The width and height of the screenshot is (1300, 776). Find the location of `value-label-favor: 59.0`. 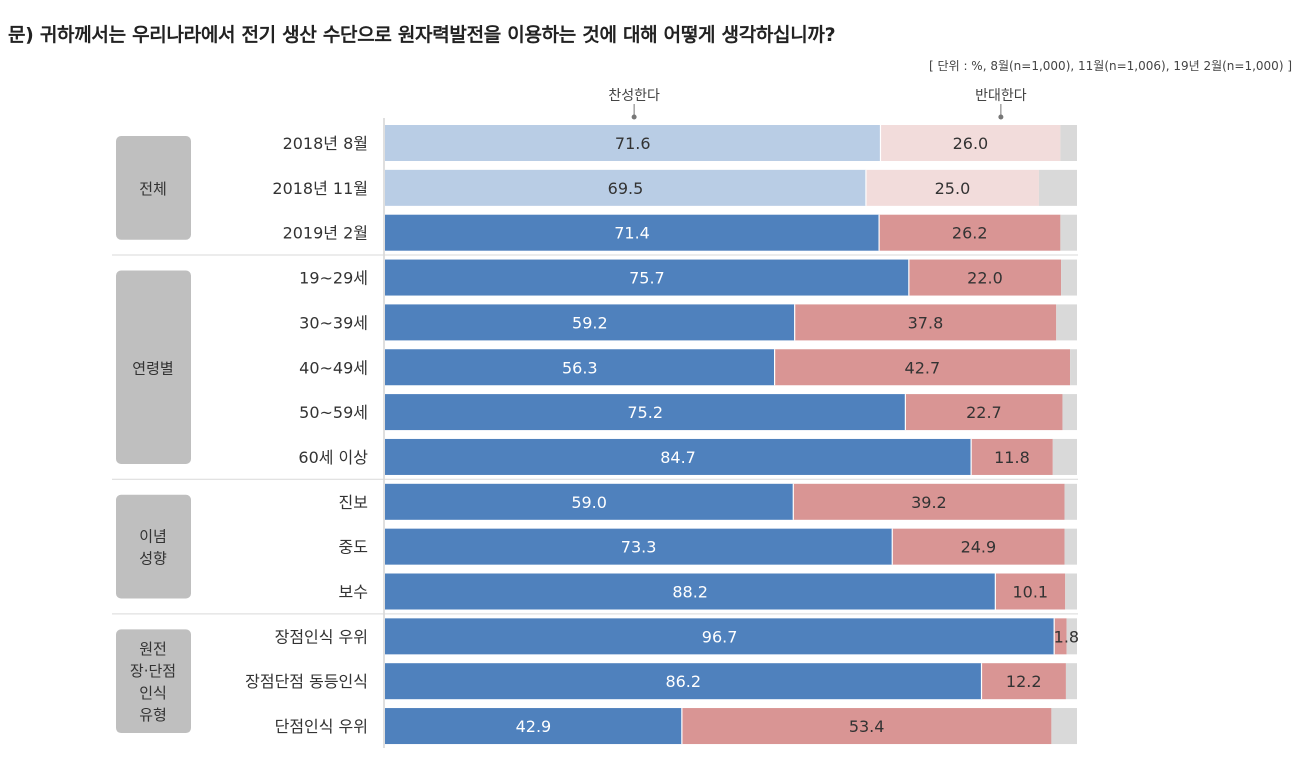

value-label-favor: 59.0 is located at coordinates (589, 502).